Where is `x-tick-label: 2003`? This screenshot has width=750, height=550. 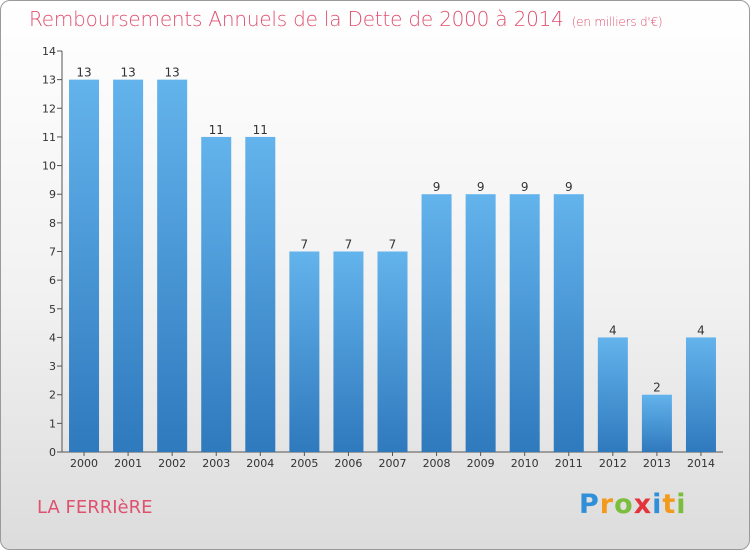
x-tick-label: 2003 is located at coordinates (216, 463).